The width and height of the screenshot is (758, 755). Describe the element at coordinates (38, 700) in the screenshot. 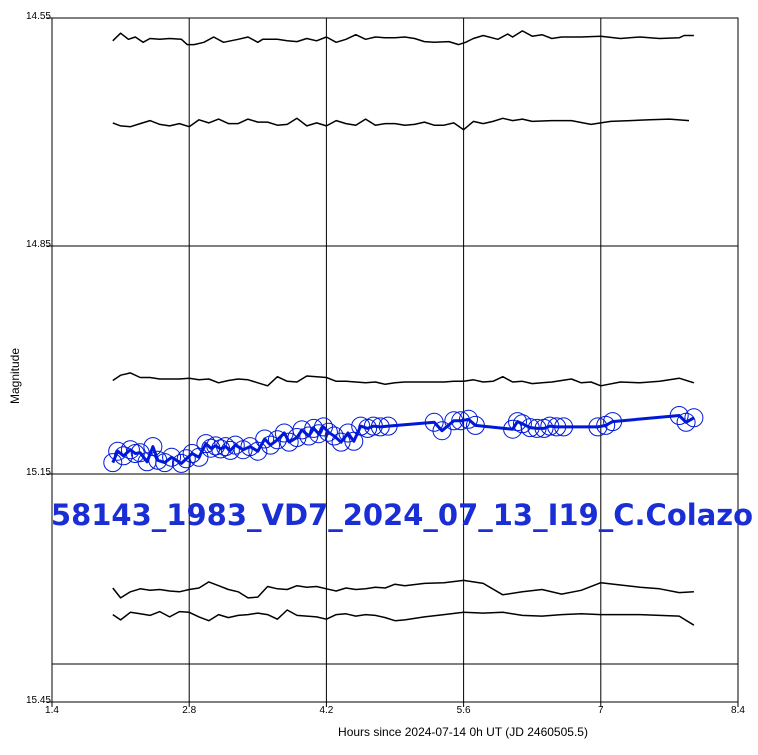

I see `y-tick-label: 15.45` at that location.